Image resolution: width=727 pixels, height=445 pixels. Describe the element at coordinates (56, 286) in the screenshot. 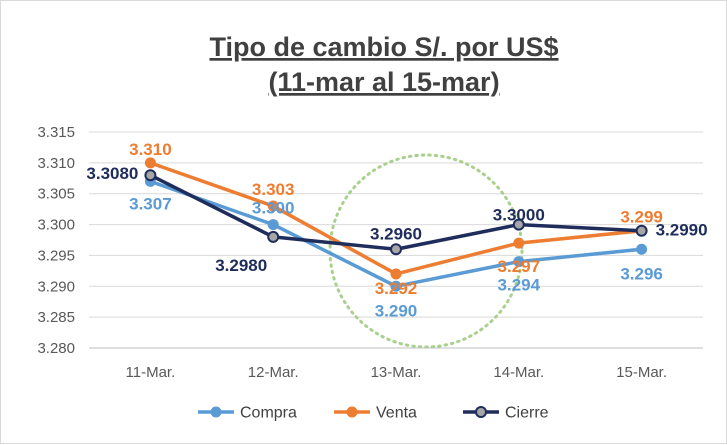

I see `y-tick-label: 3.290` at that location.